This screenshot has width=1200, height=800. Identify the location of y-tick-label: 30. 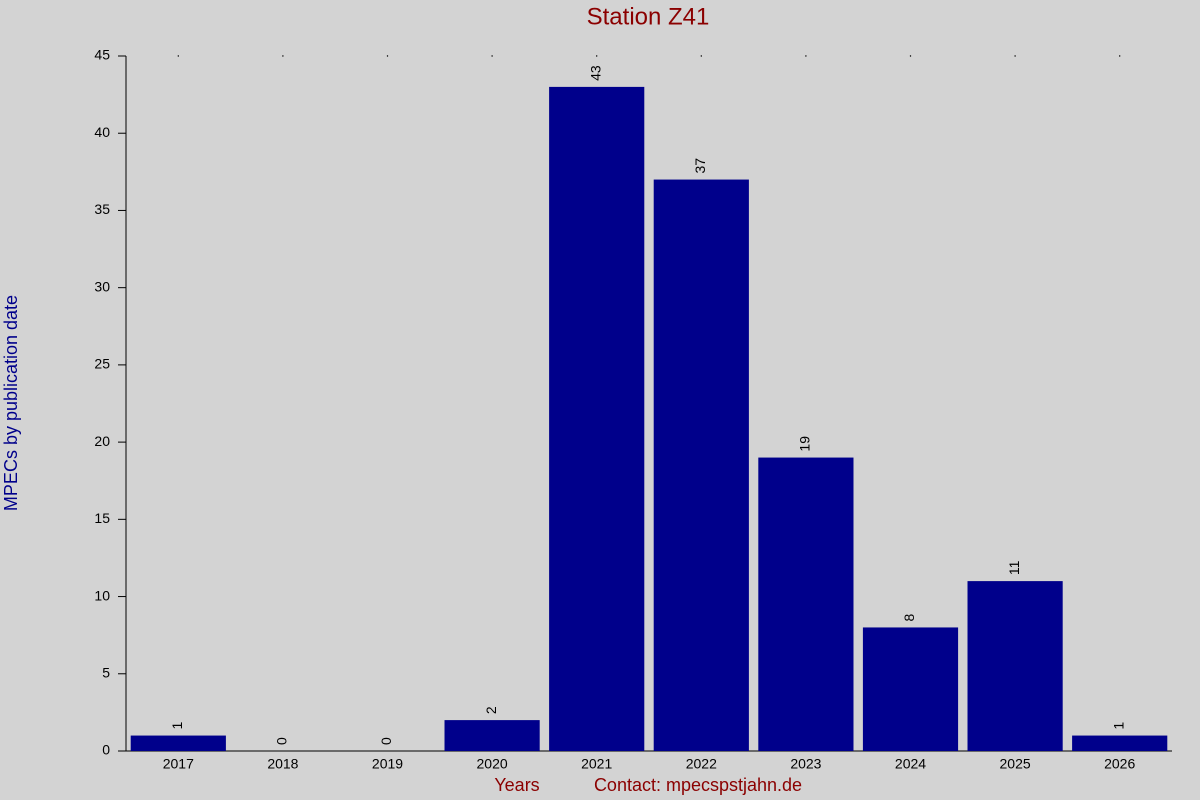
(102, 286).